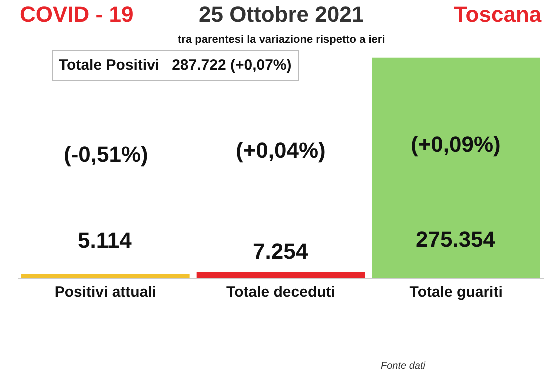 The image size is (552, 380). I want to click on annotation: (+0,04%), so click(281, 150).